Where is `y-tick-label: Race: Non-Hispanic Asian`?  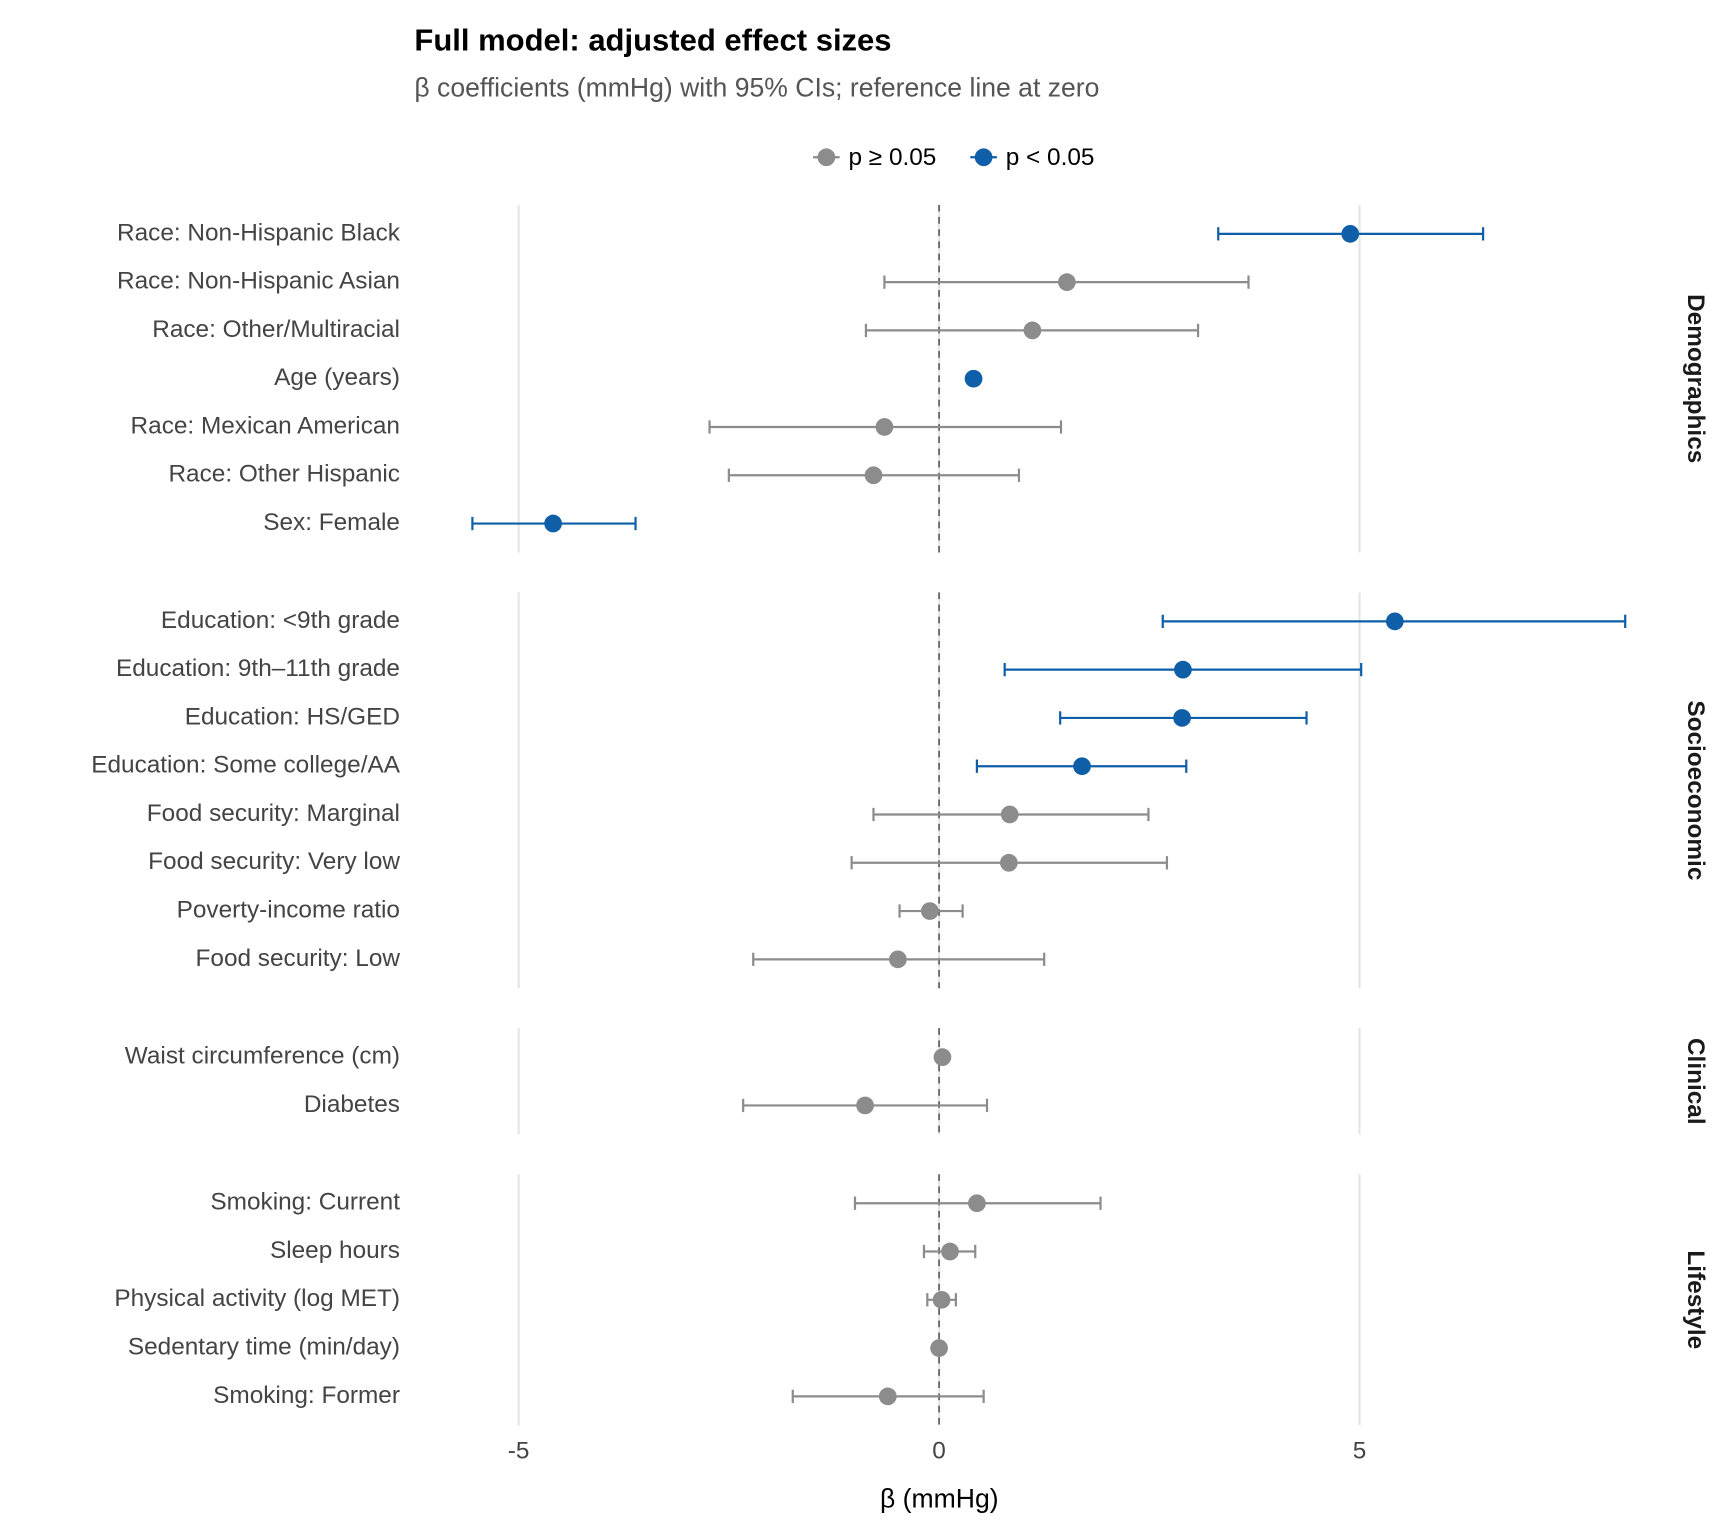
y-tick-label: Race: Non-Hispanic Asian is located at coordinates (258, 281).